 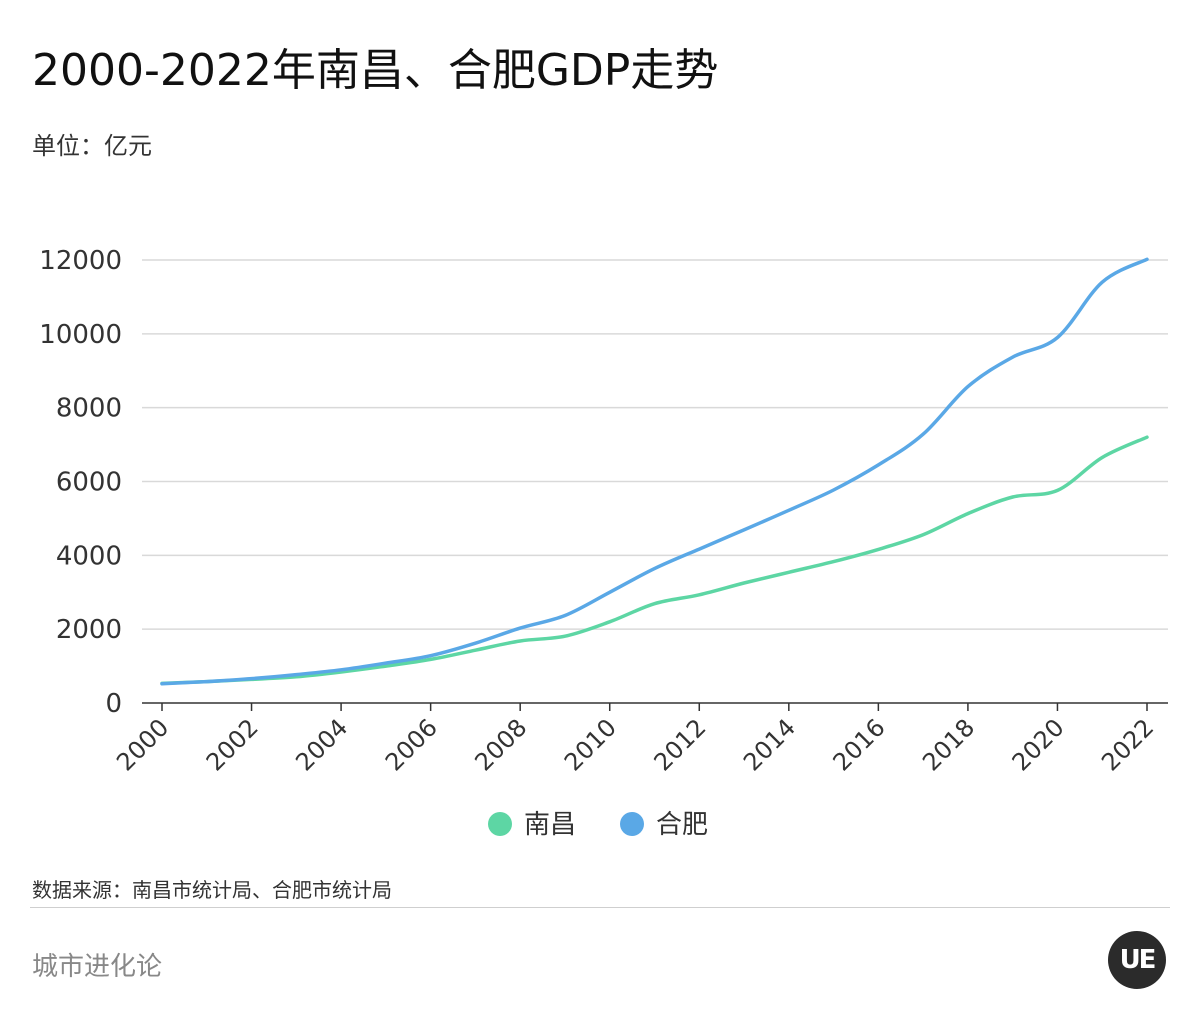 What do you see at coordinates (1127, 744) in the screenshot?
I see `x-tick-label: 2022` at bounding box center [1127, 744].